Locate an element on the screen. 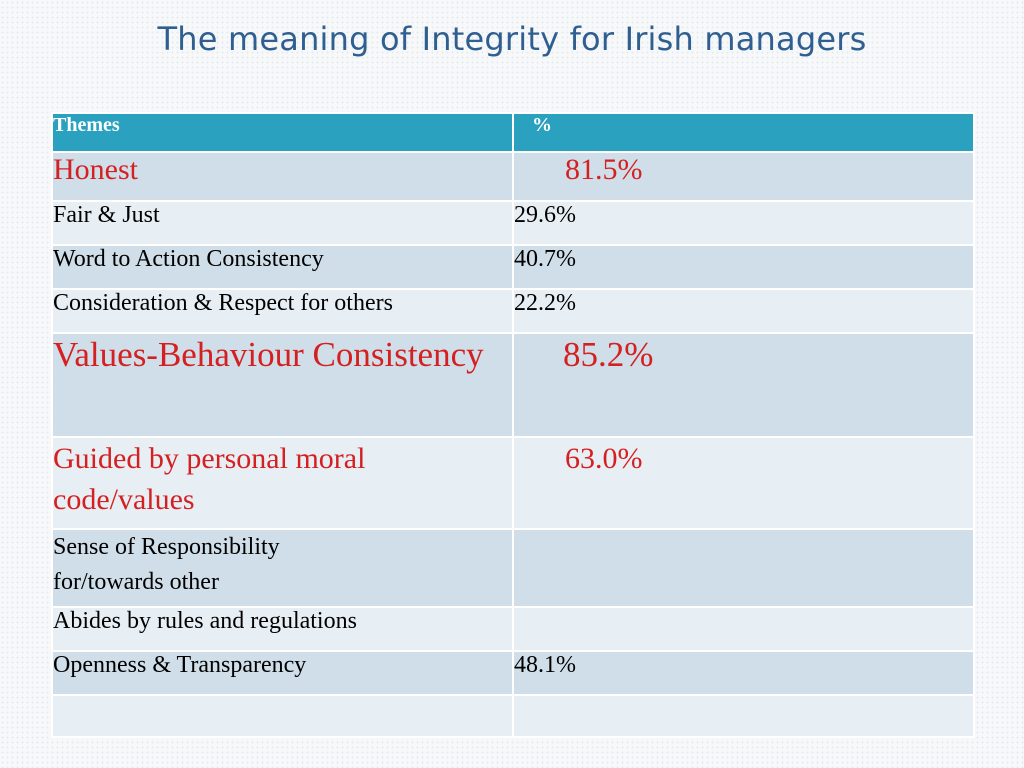 The height and width of the screenshot is (768, 1024). table-row: Honest 81.5% is located at coordinates (513, 176).